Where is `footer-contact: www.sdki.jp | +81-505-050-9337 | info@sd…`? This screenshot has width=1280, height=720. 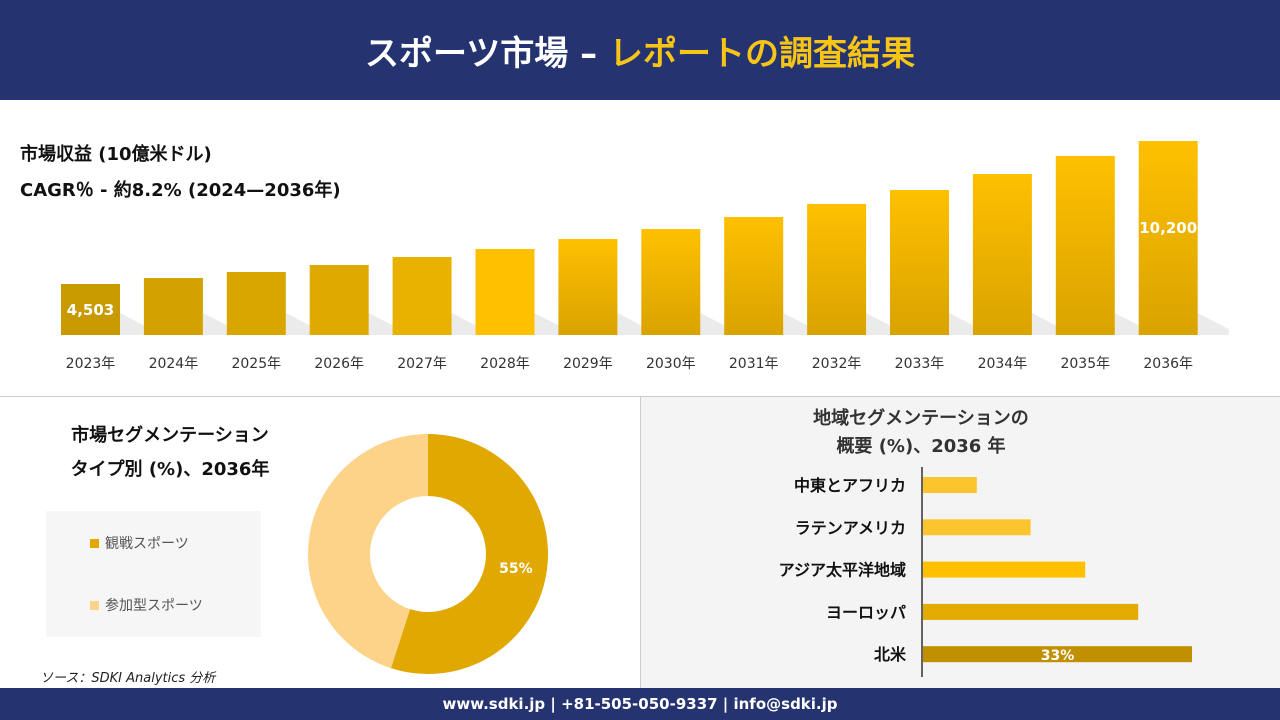 footer-contact: www.sdki.jp | +81-505-050-9337 | info@sd… is located at coordinates (640, 704).